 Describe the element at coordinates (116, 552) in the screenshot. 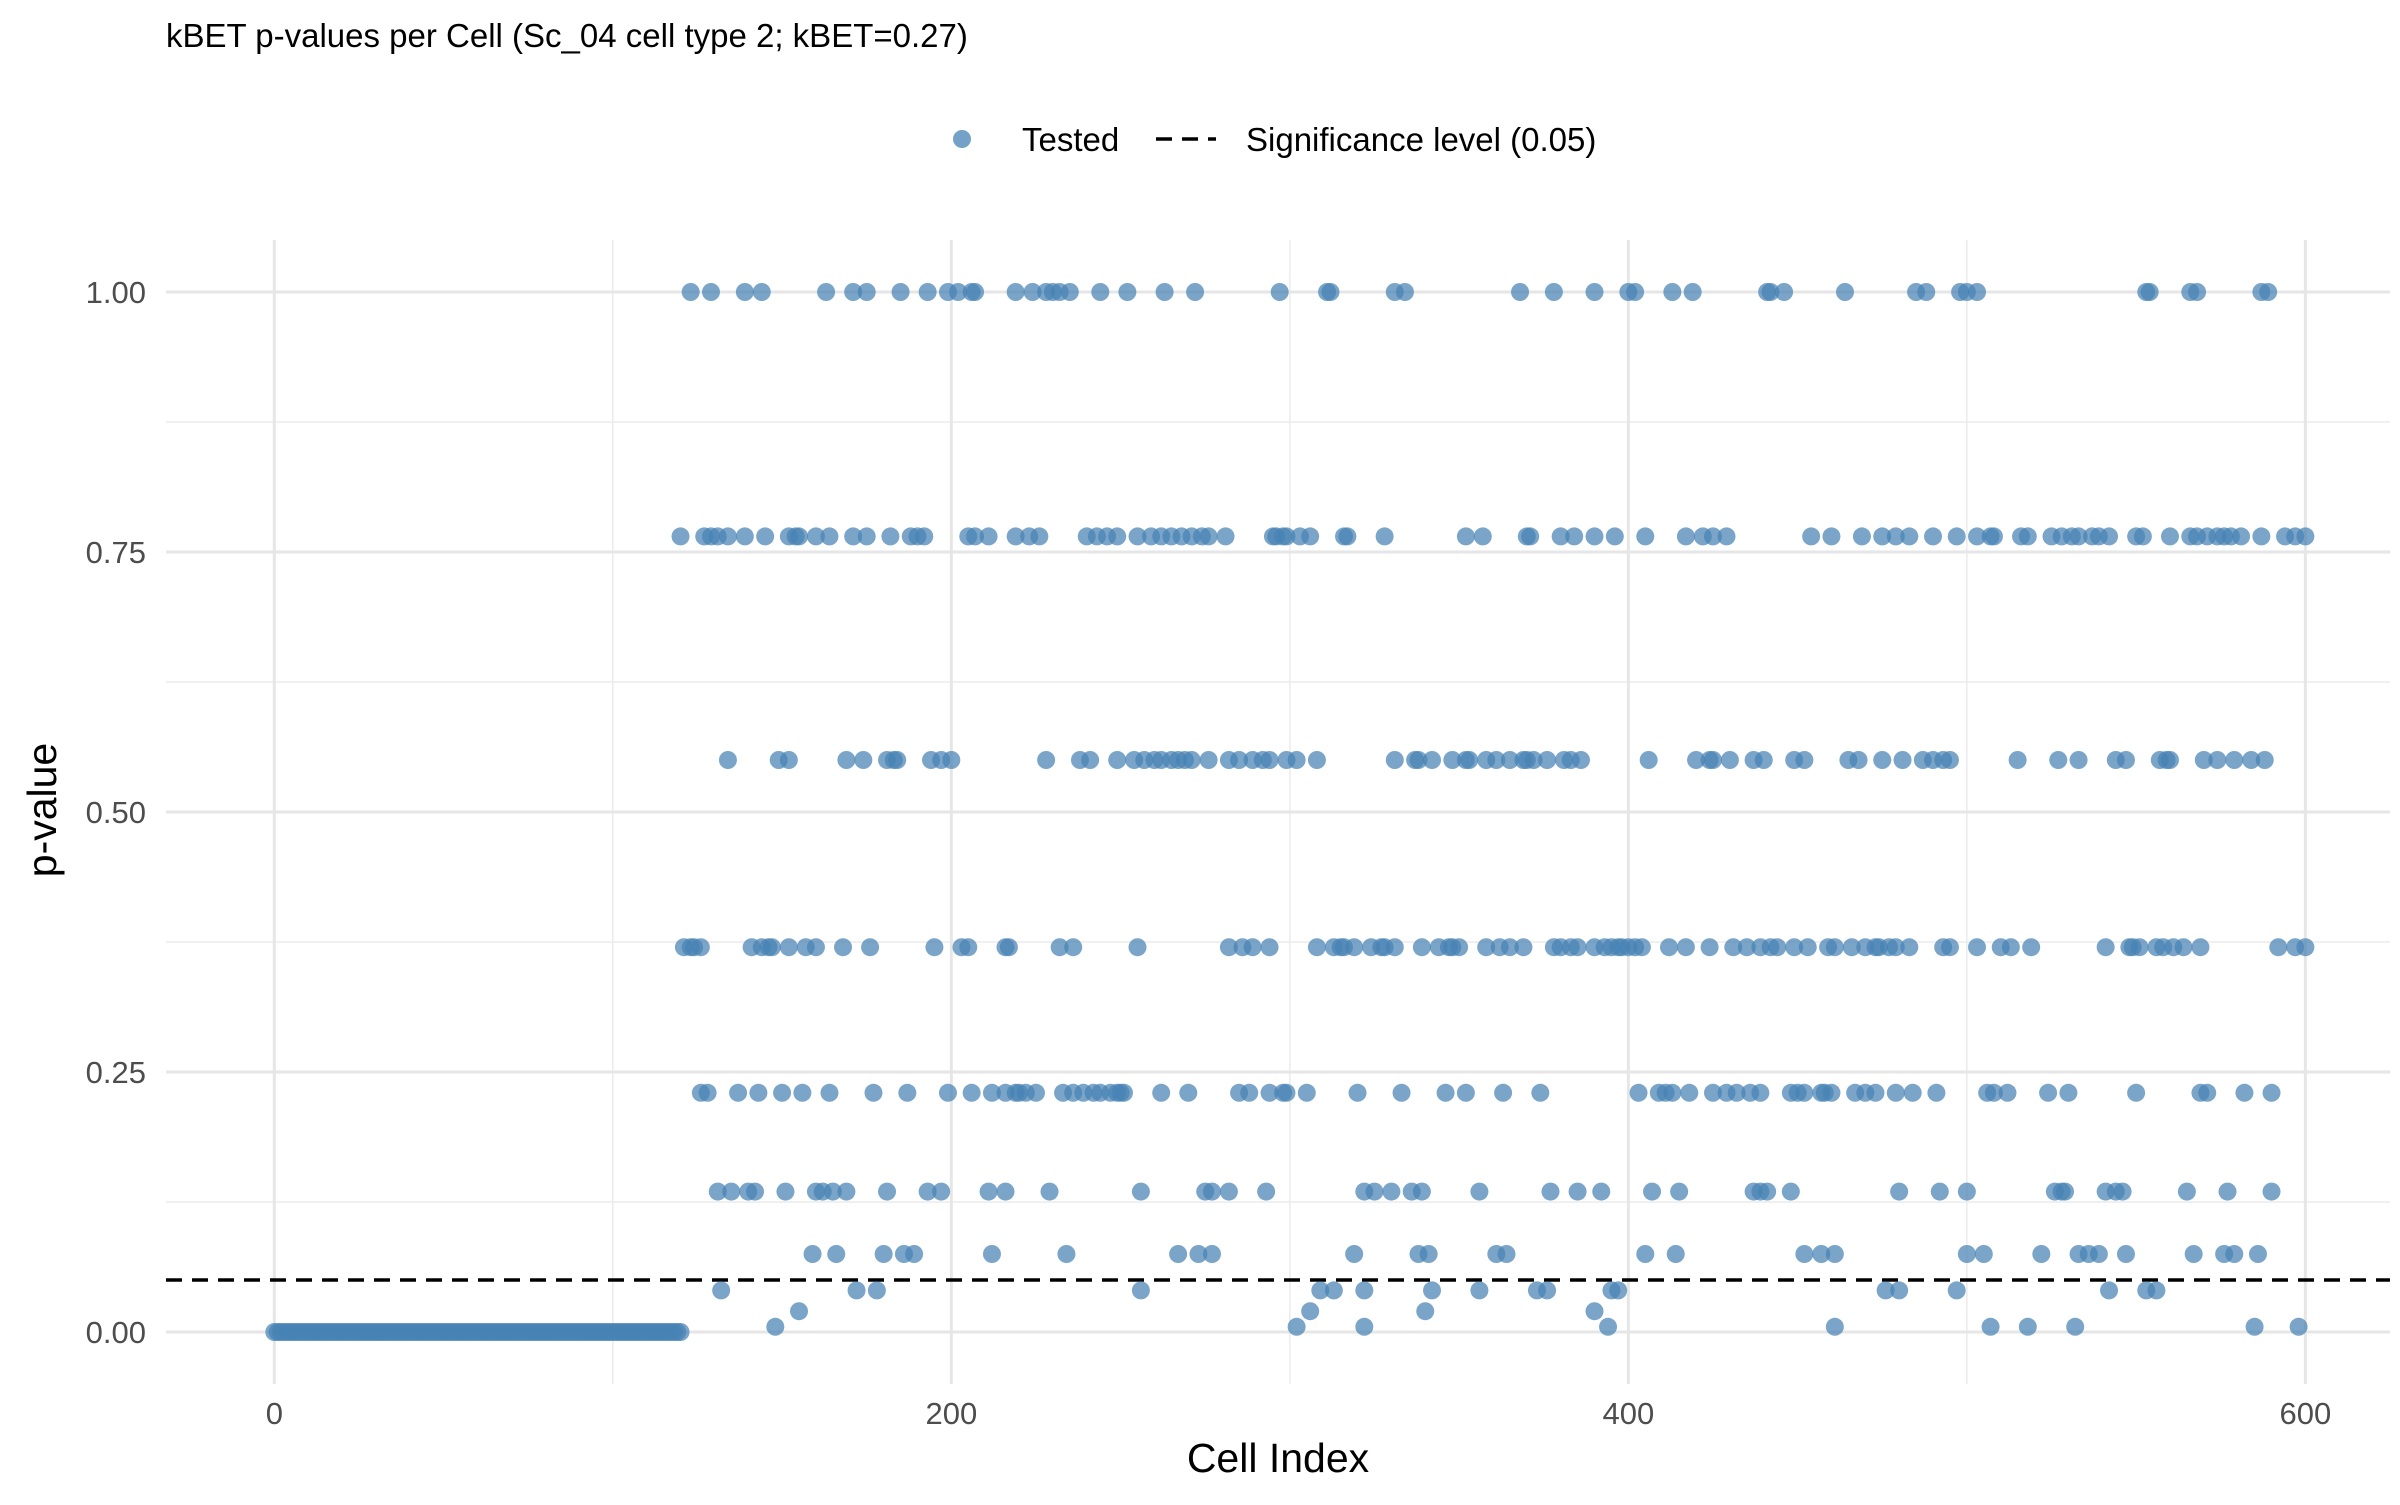

I see `y-tick-label: 0.75` at that location.